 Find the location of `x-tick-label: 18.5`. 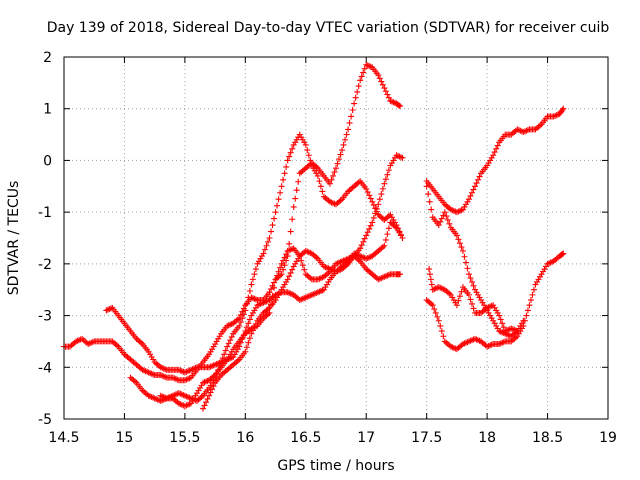

x-tick-label: 18.5 is located at coordinates (547, 438).